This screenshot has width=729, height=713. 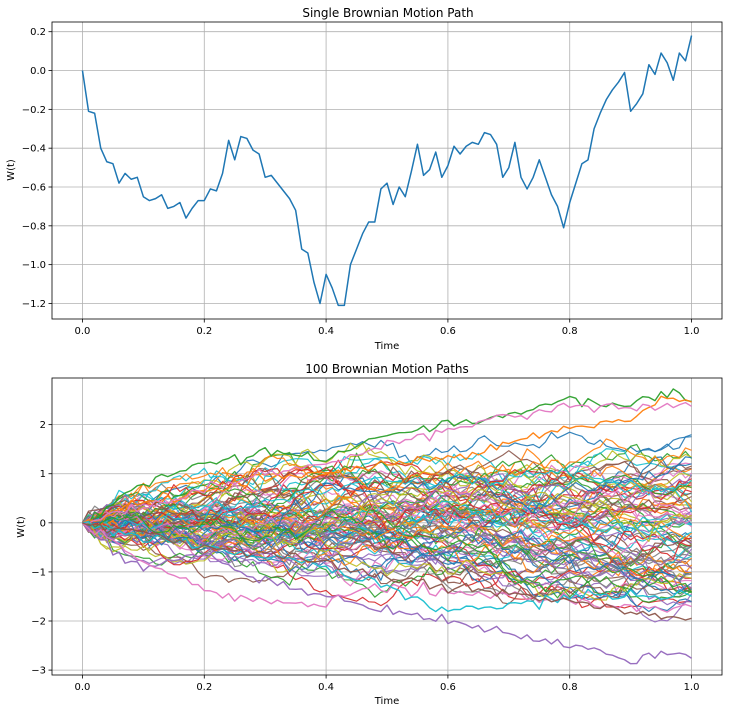 What do you see at coordinates (43, 474) in the screenshot?
I see `y-tick-label: 1` at bounding box center [43, 474].